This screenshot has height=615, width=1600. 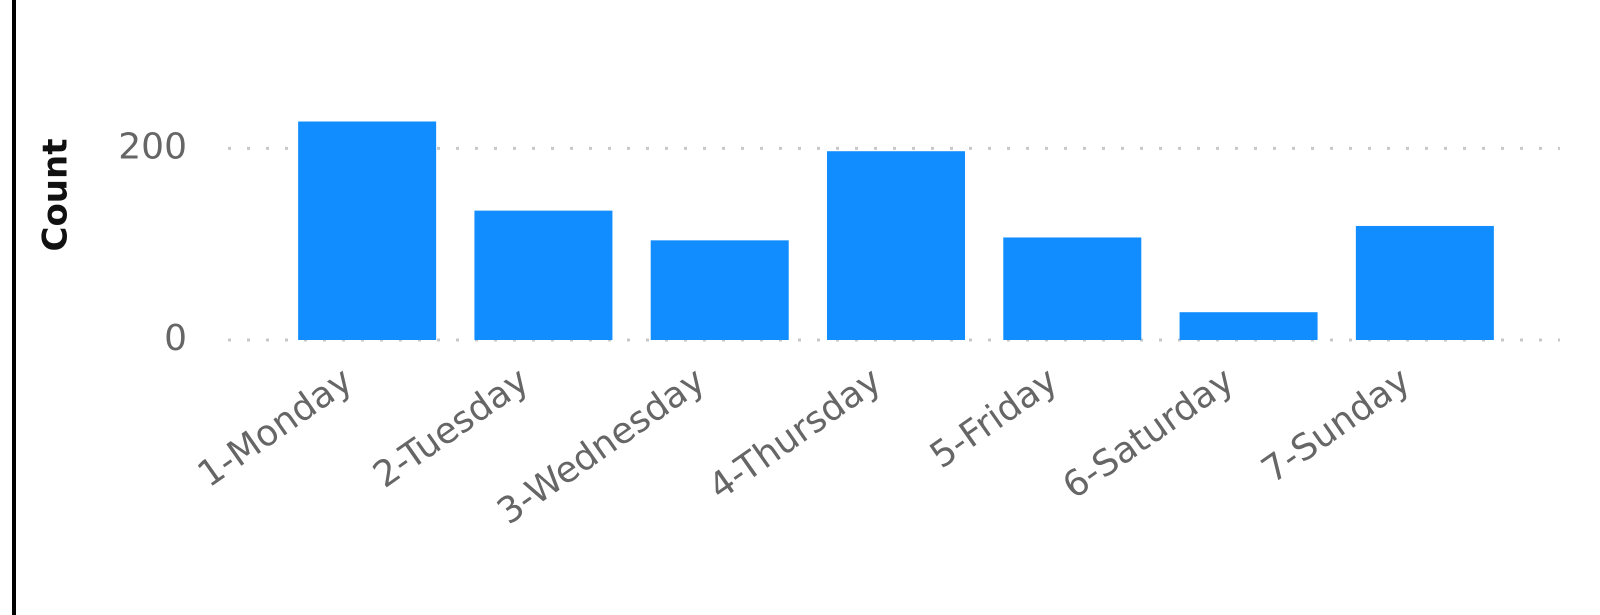 I want to click on x-tick-label: 4-Thursday, so click(x=795, y=434).